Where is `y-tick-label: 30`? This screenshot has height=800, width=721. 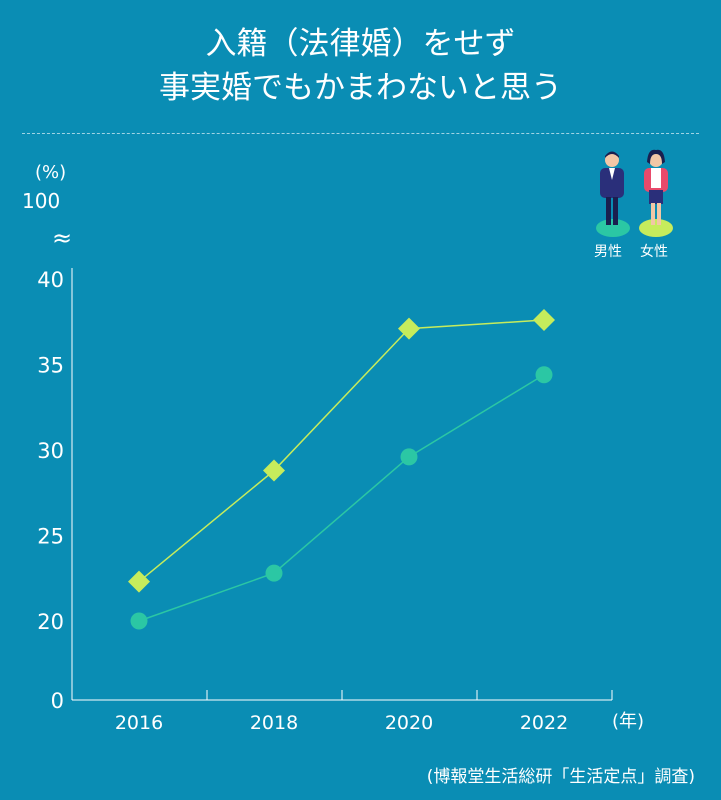
y-tick-label: 30 is located at coordinates (50, 451).